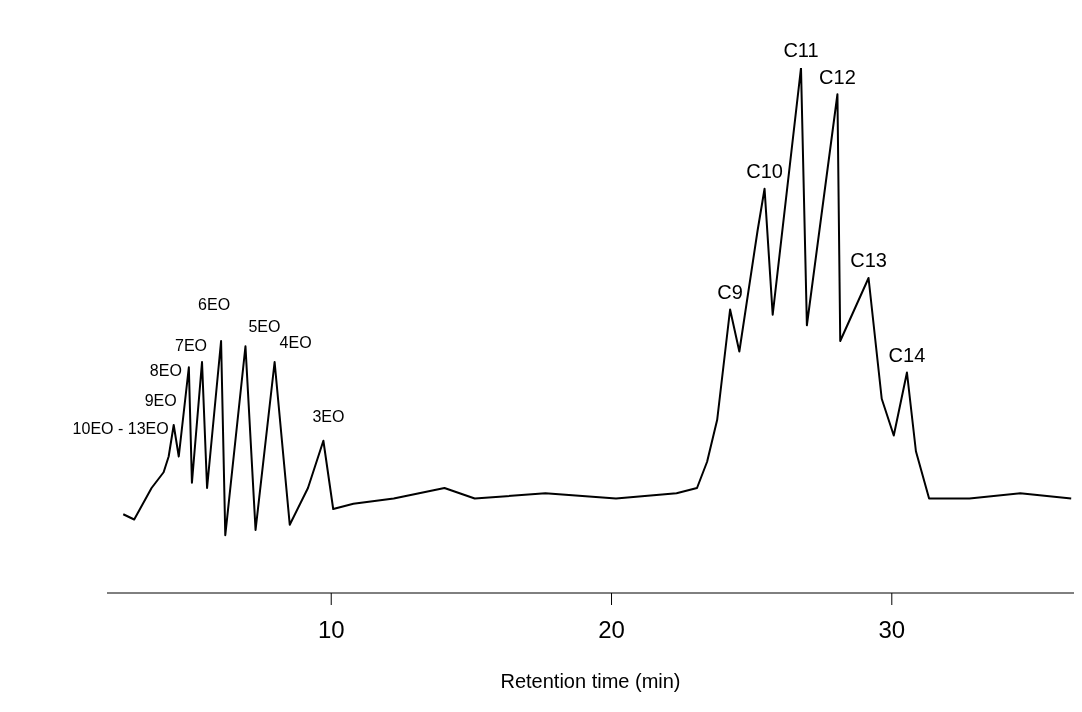  Describe the element at coordinates (165, 371) in the screenshot. I see `annotation: 8EO` at that location.